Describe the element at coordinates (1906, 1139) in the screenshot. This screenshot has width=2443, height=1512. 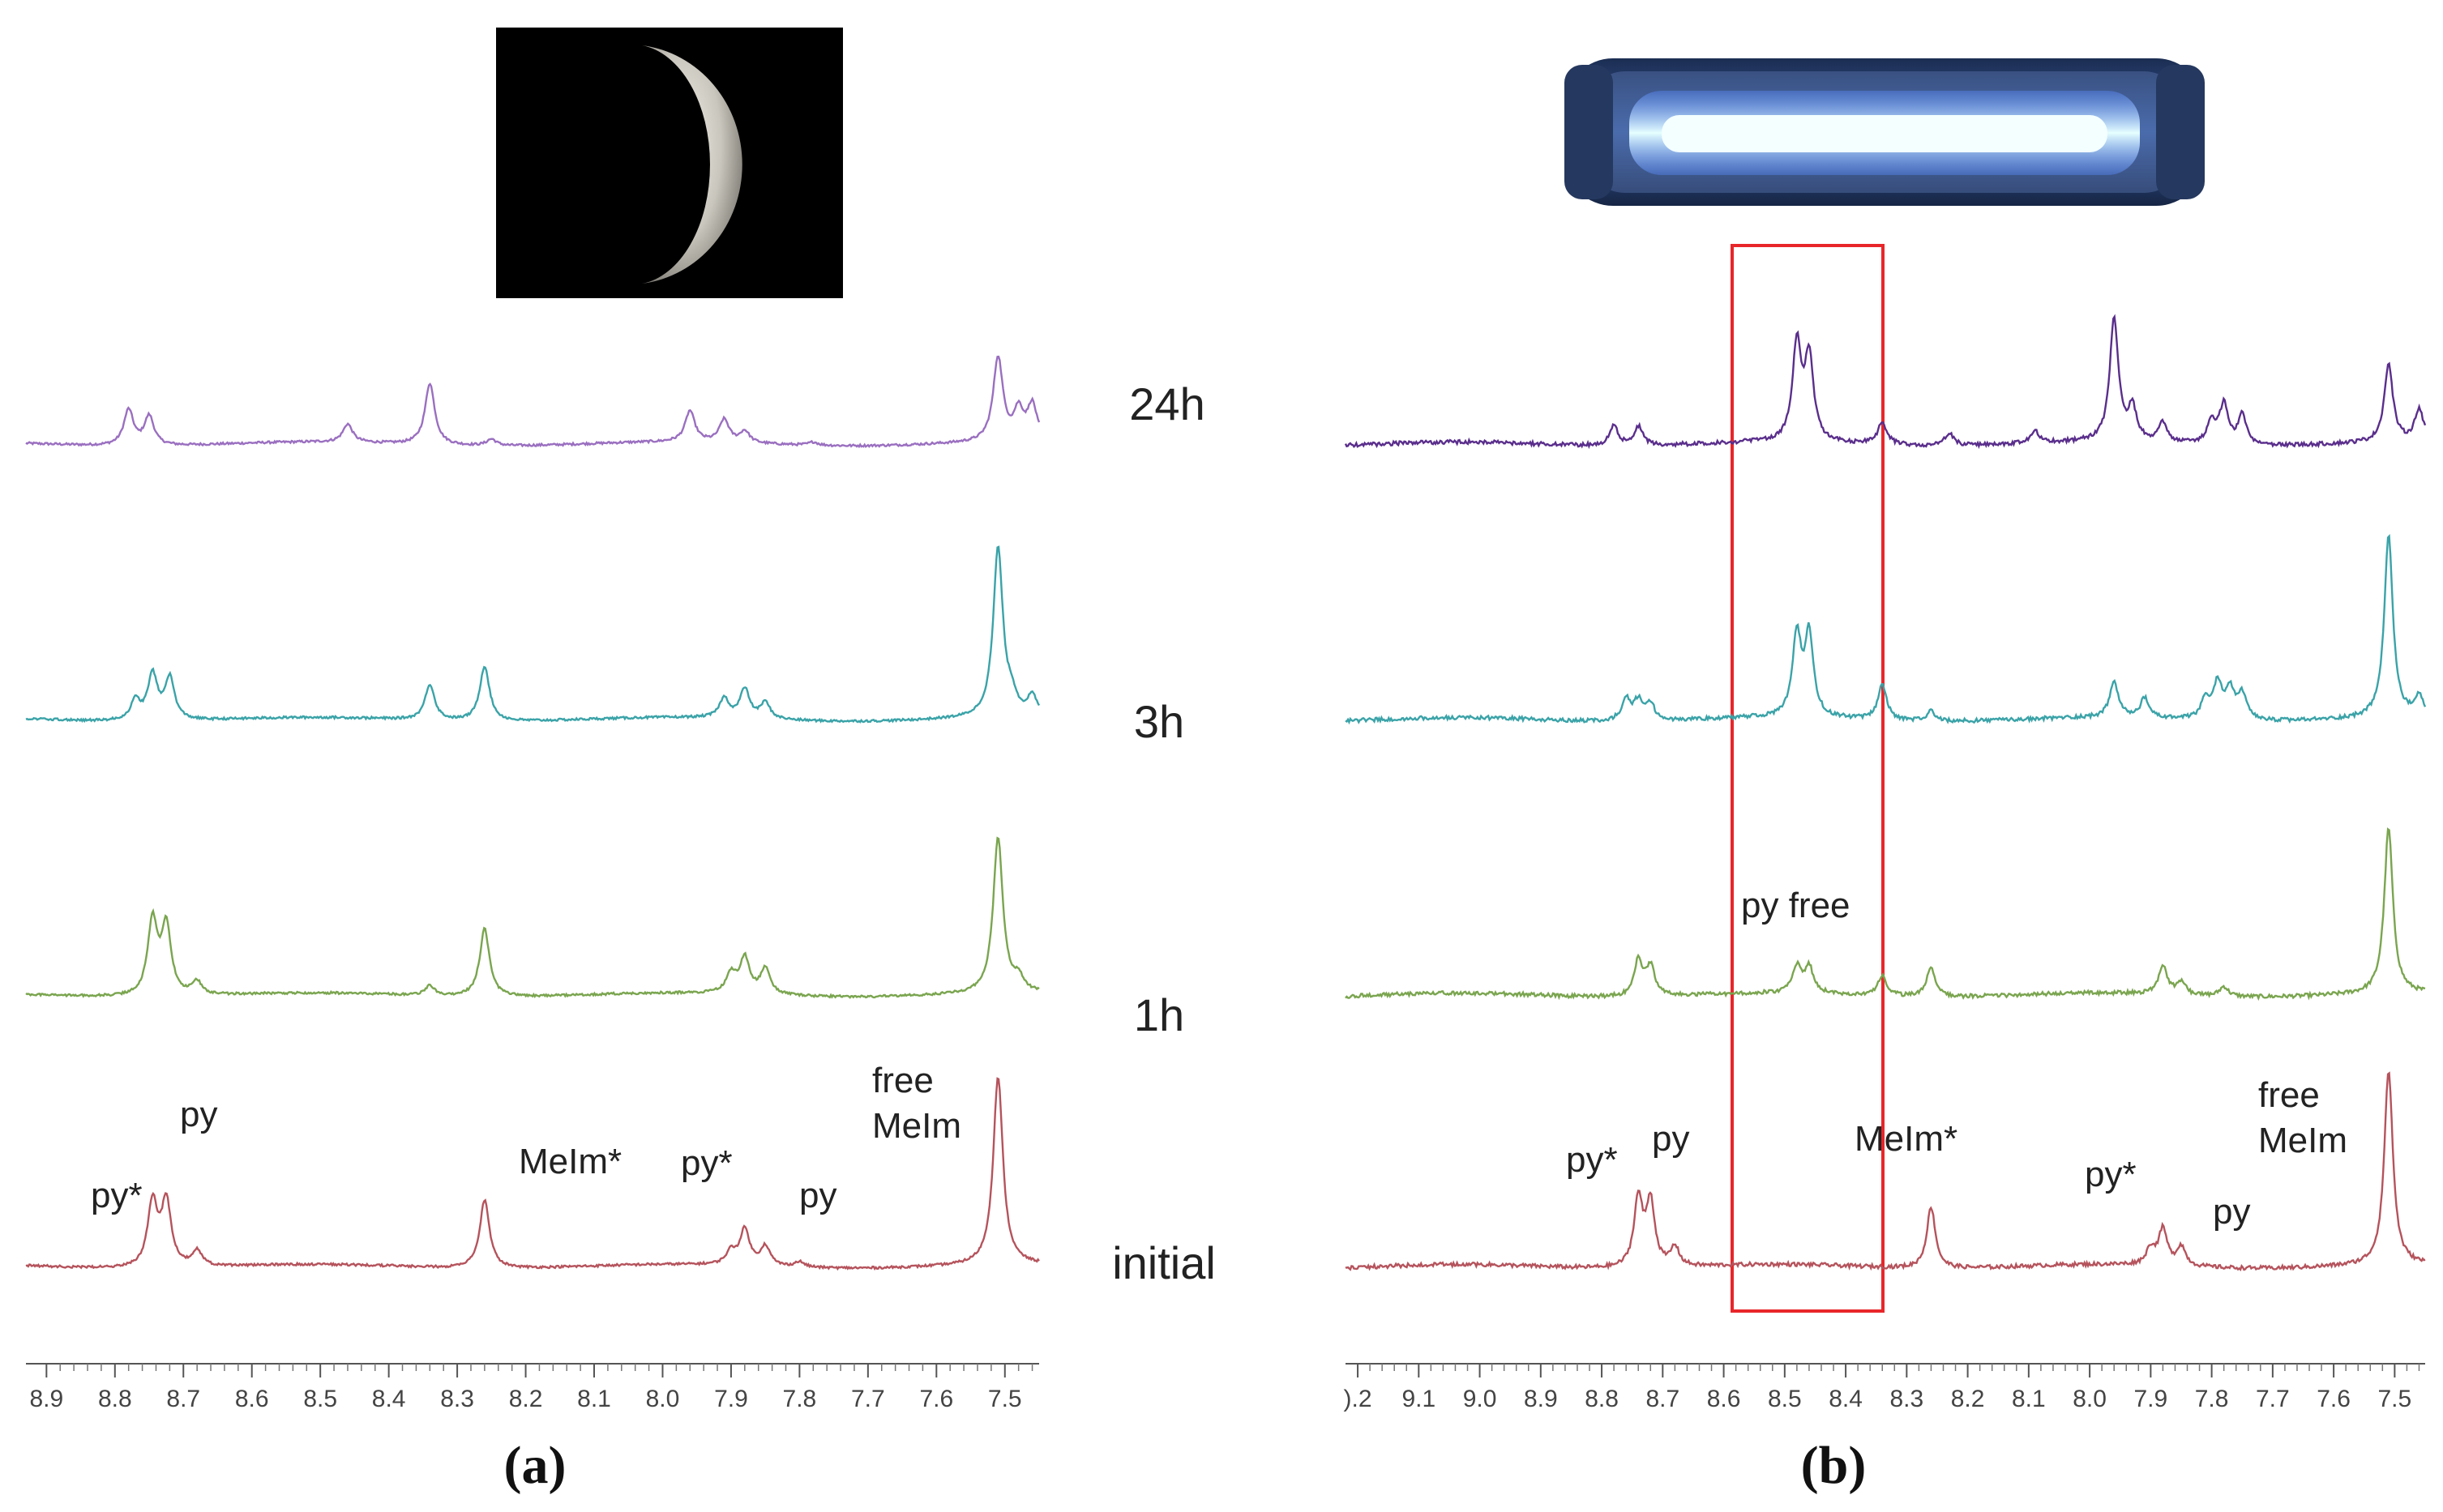
I see `annotation-b-melm-star: MeIm*` at that location.